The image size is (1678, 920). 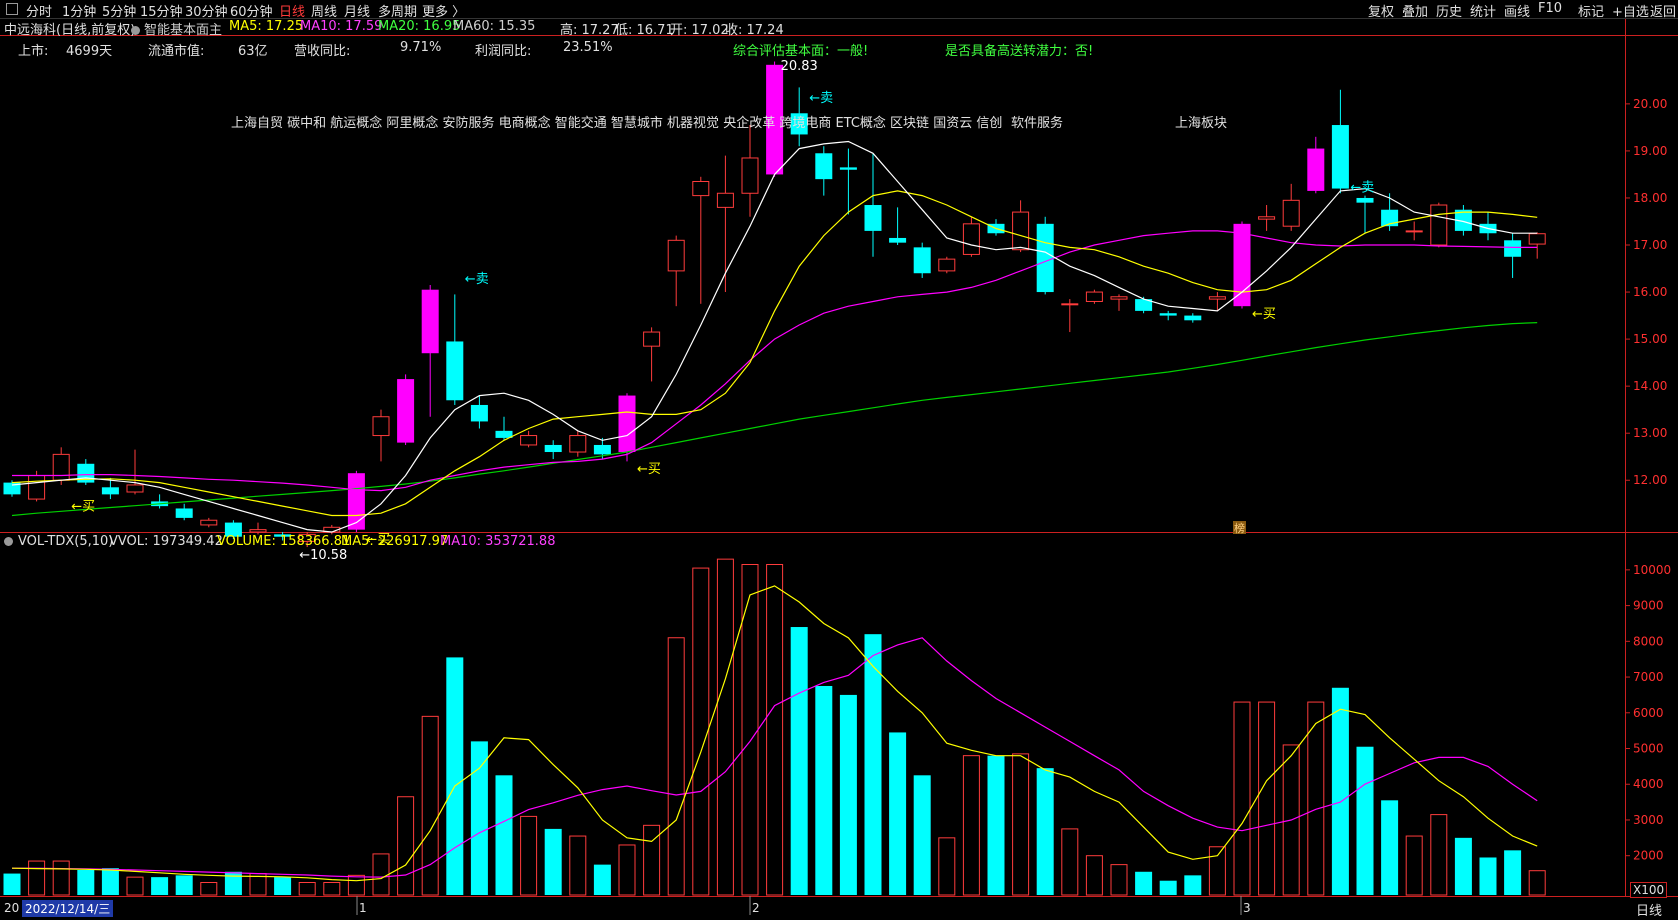 What do you see at coordinates (588, 47) in the screenshot?
I see `profit-value: 23.51%` at bounding box center [588, 47].